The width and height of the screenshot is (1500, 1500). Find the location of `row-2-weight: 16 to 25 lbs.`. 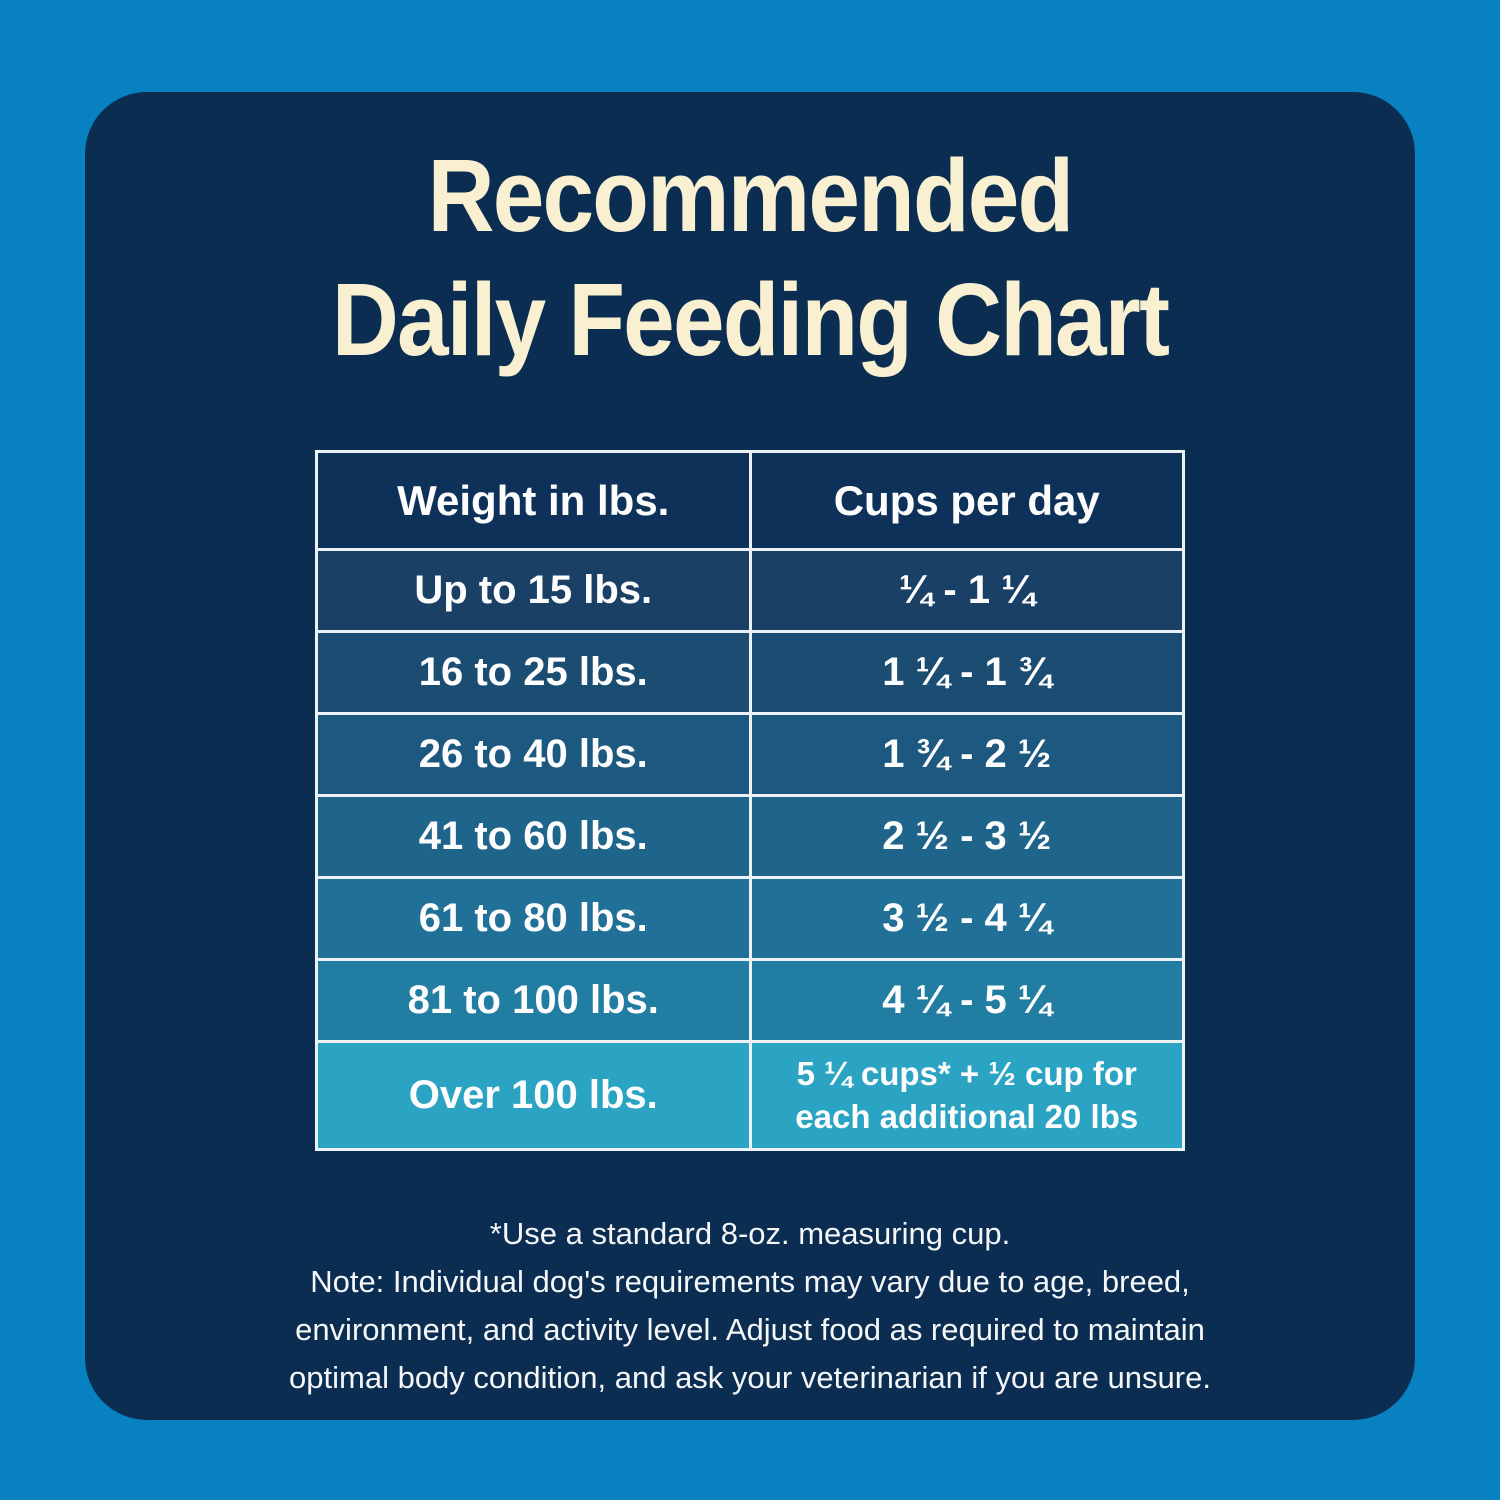

row-2-weight: 16 to 25 lbs. is located at coordinates (533, 672).